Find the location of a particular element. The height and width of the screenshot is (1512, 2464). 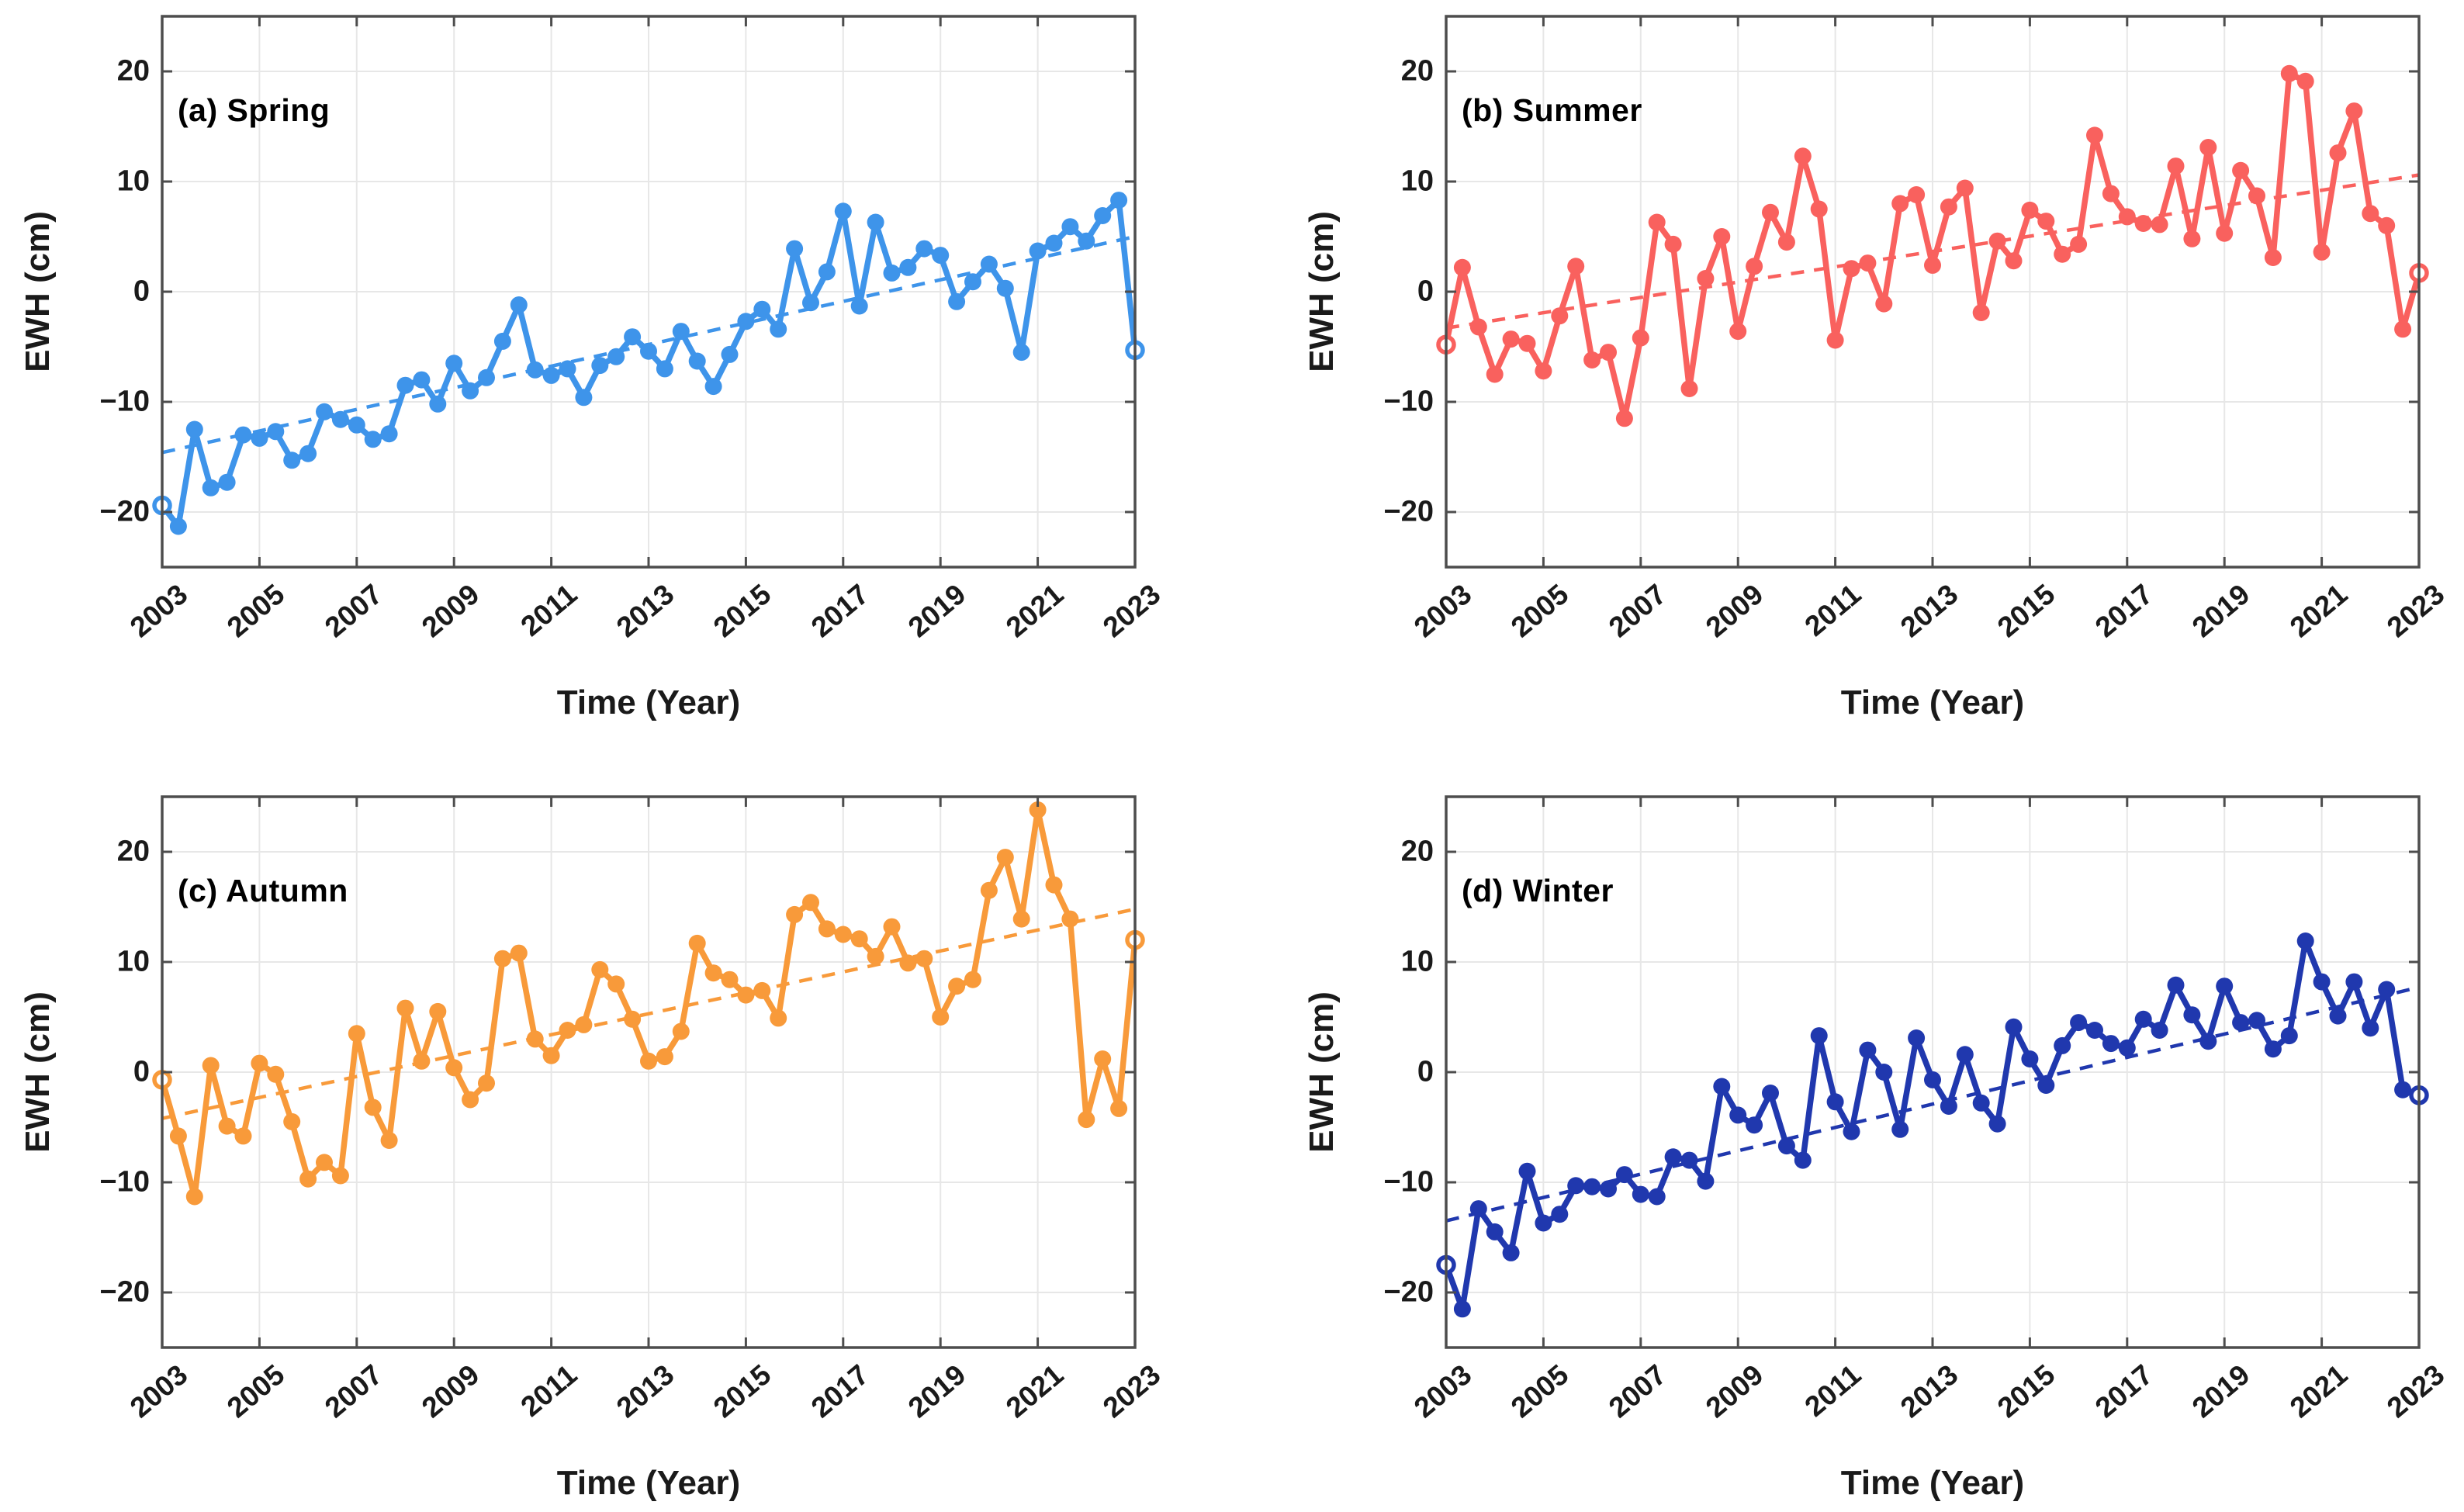

y-tick-label: 10 is located at coordinates (1417, 961).